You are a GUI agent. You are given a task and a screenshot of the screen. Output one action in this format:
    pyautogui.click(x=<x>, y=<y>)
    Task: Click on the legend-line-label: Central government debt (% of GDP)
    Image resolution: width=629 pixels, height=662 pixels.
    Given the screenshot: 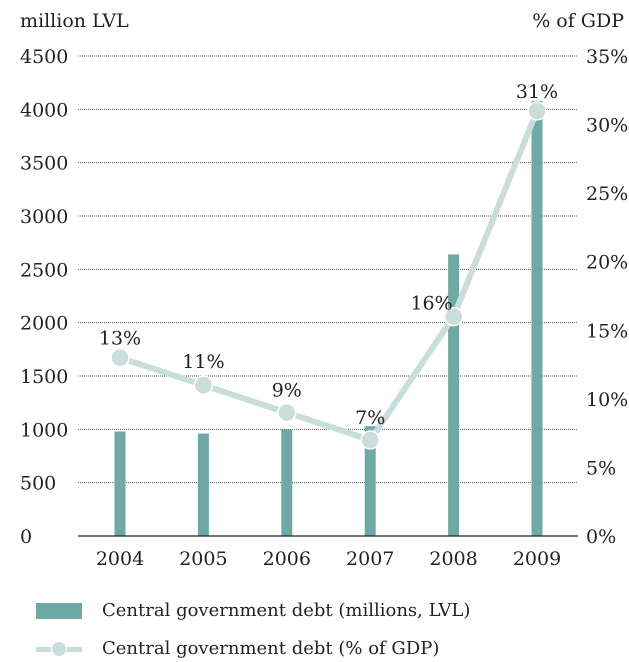 What is the action you would take?
    pyautogui.click(x=271, y=648)
    